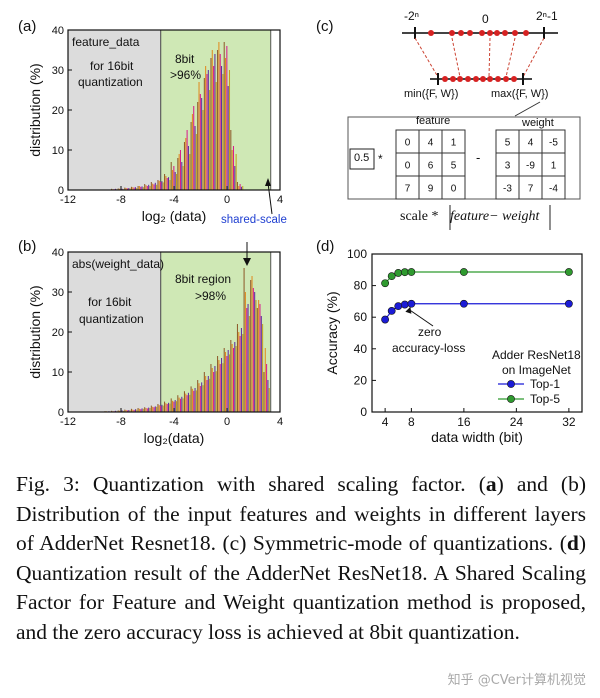 This screenshot has height=698, width=600. I want to click on x-tick-label: 32, so click(569, 422).